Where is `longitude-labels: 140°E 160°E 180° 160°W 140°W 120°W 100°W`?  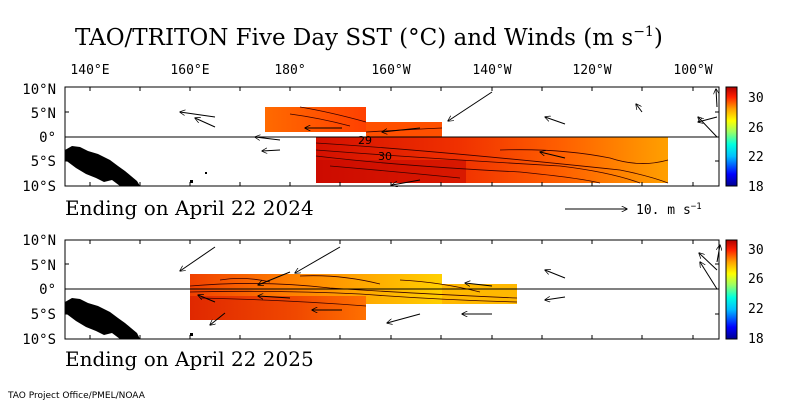
longitude-labels: 140°E 160°E 180° 160°W 140°W 120°W 100°W is located at coordinates (391, 70).